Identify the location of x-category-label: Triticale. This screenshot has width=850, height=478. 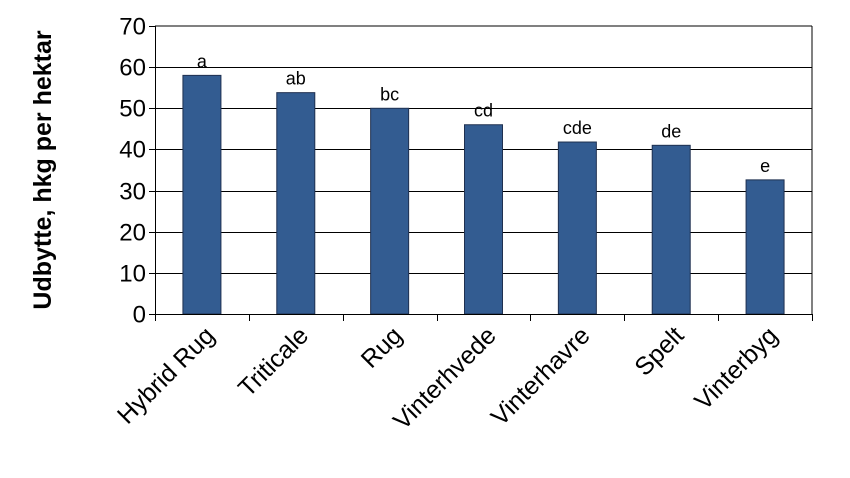
(273, 361).